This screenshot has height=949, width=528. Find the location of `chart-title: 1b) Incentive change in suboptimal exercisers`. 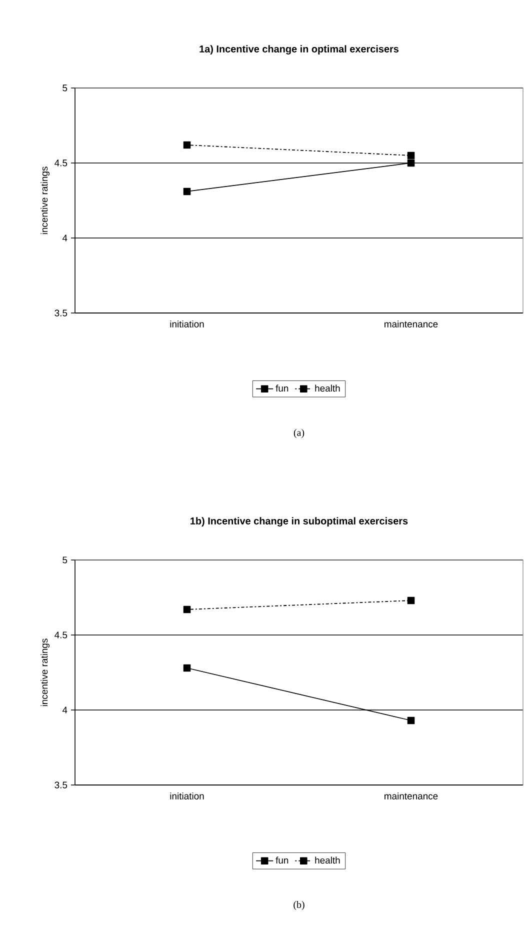

chart-title: 1b) Incentive change in suboptimal exercisers is located at coordinates (299, 521).